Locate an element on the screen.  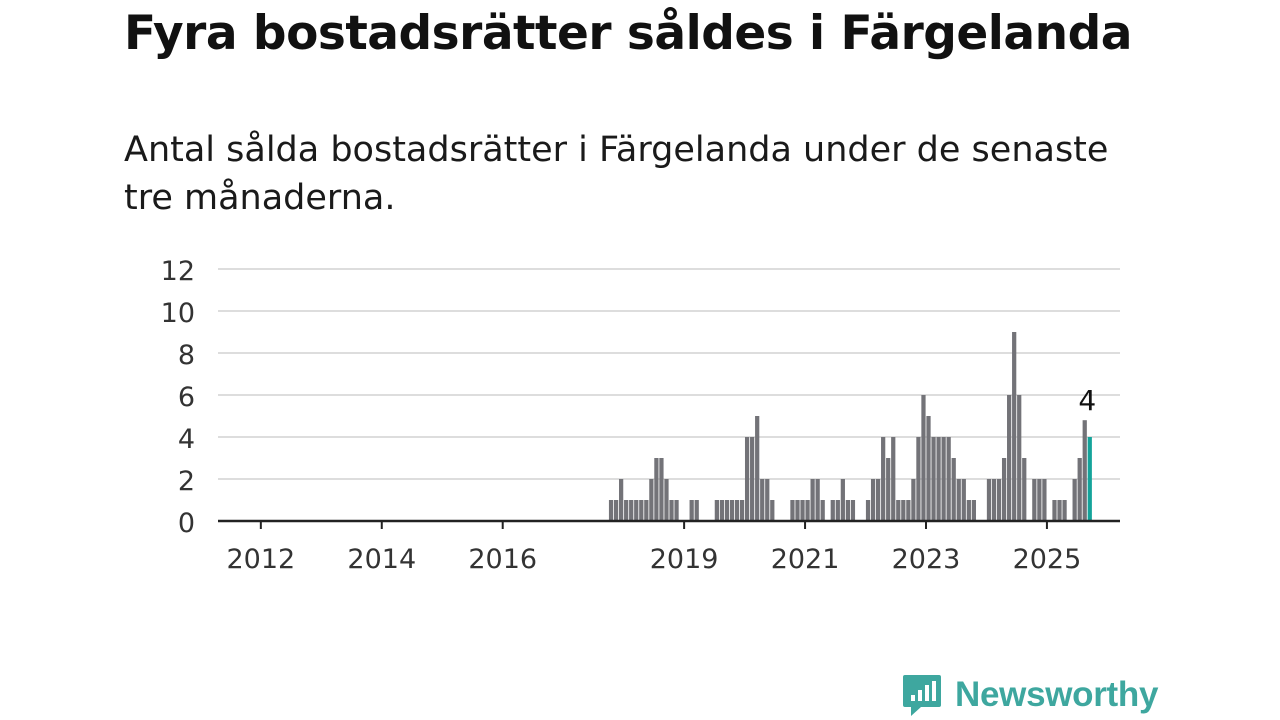
y-tick-label: 2 is located at coordinates (186, 481).